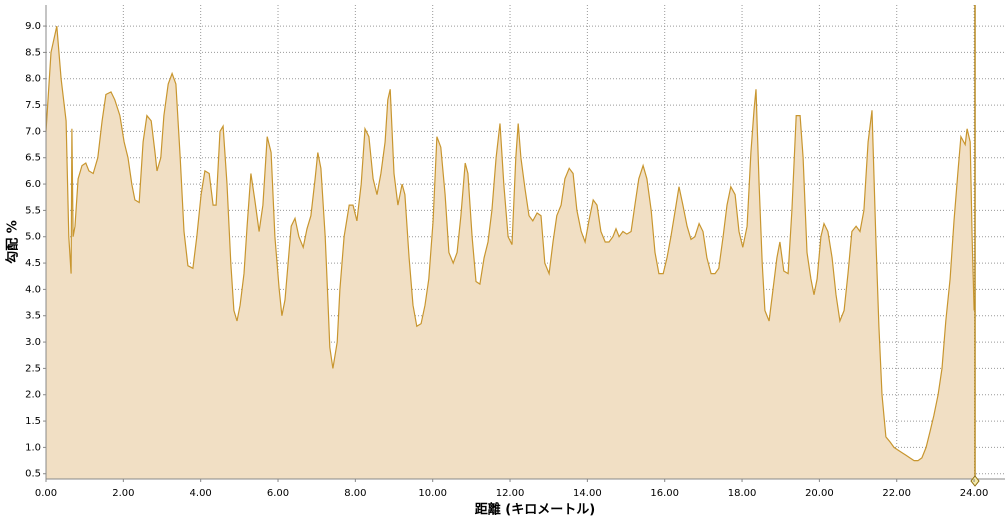  What do you see at coordinates (46, 493) in the screenshot?
I see `x-tick-label: 0.00` at bounding box center [46, 493].